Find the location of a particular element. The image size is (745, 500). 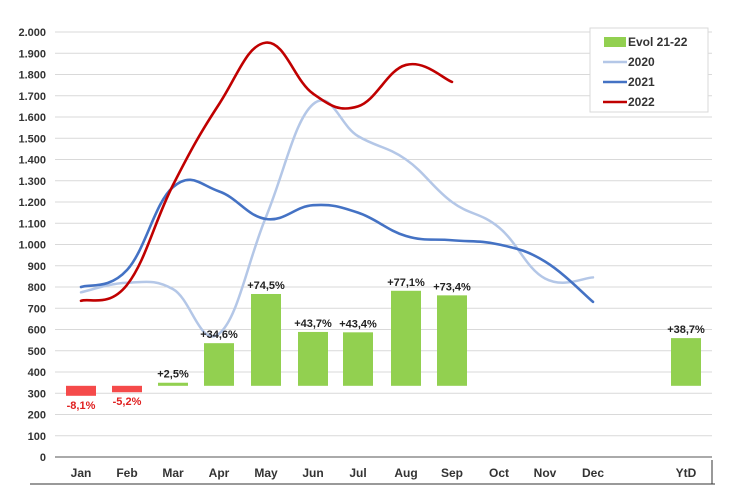

bar-data-label: +2,5% is located at coordinates (173, 375).